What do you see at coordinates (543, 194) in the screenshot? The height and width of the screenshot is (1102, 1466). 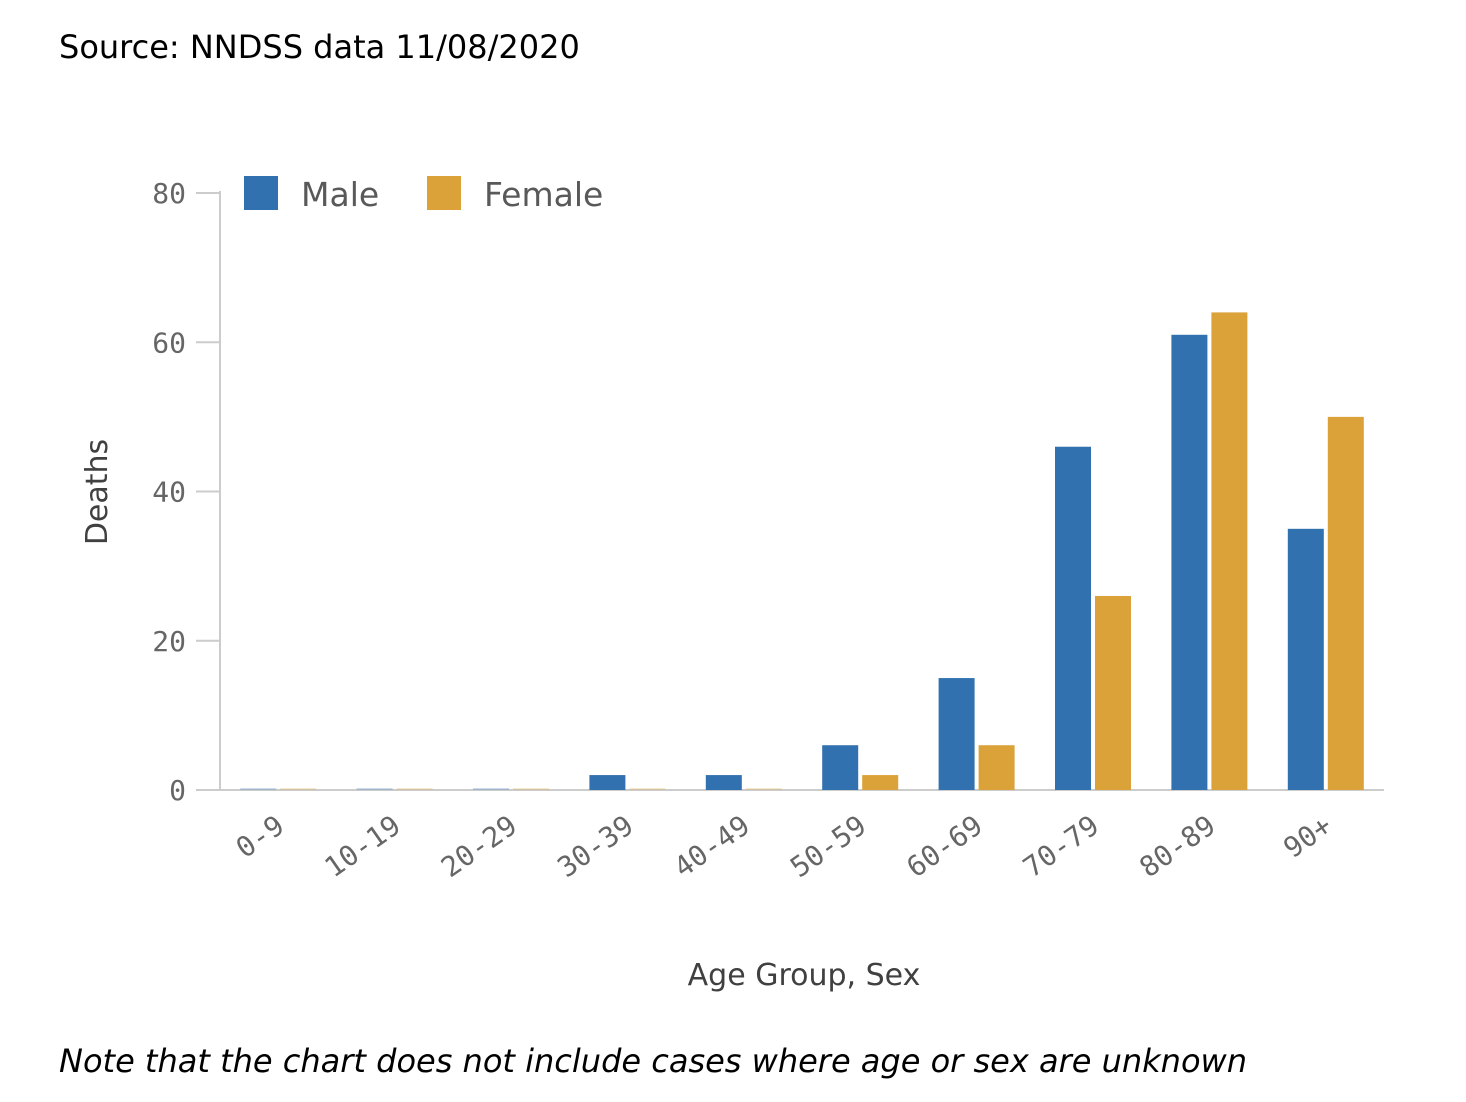 I see `legend-label: Female` at bounding box center [543, 194].